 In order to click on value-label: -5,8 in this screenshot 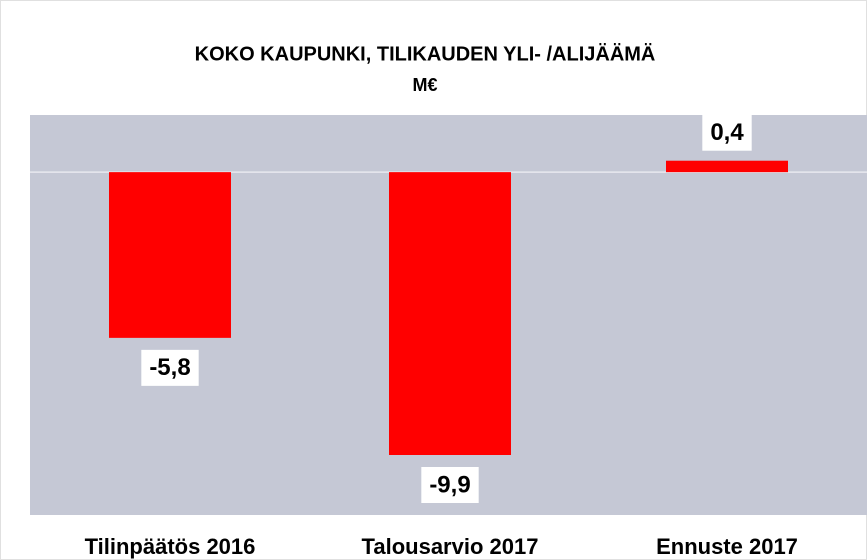, I will do `click(169, 367)`.